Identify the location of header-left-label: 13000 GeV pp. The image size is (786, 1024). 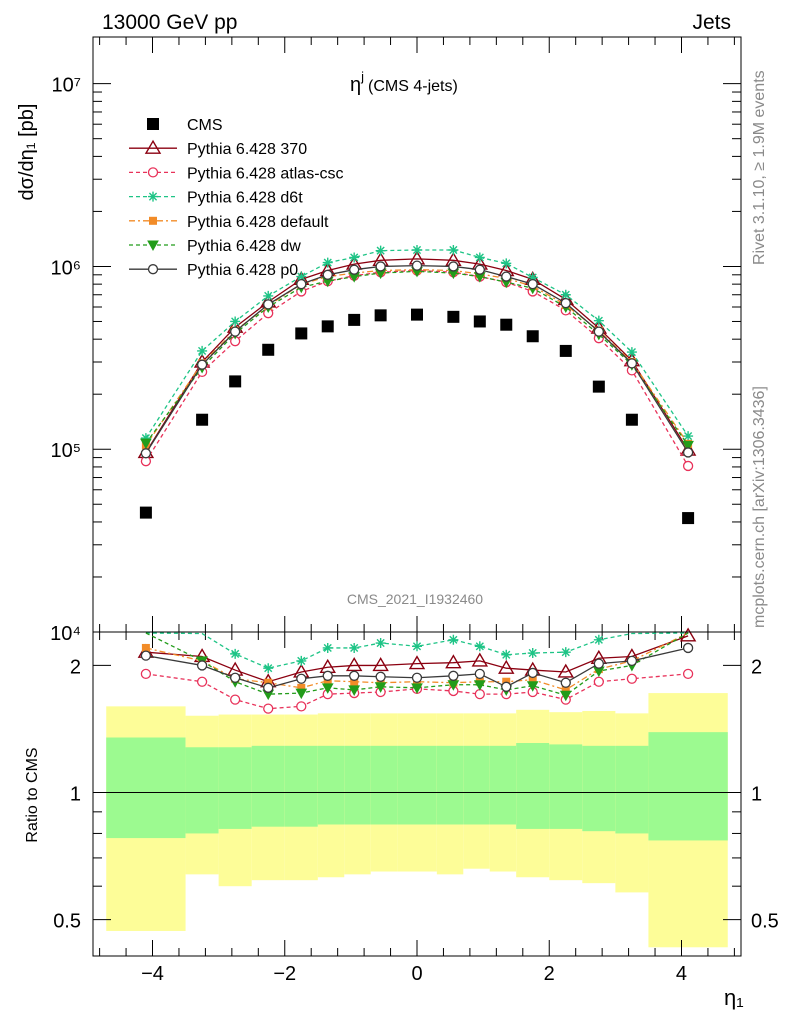
(169, 22).